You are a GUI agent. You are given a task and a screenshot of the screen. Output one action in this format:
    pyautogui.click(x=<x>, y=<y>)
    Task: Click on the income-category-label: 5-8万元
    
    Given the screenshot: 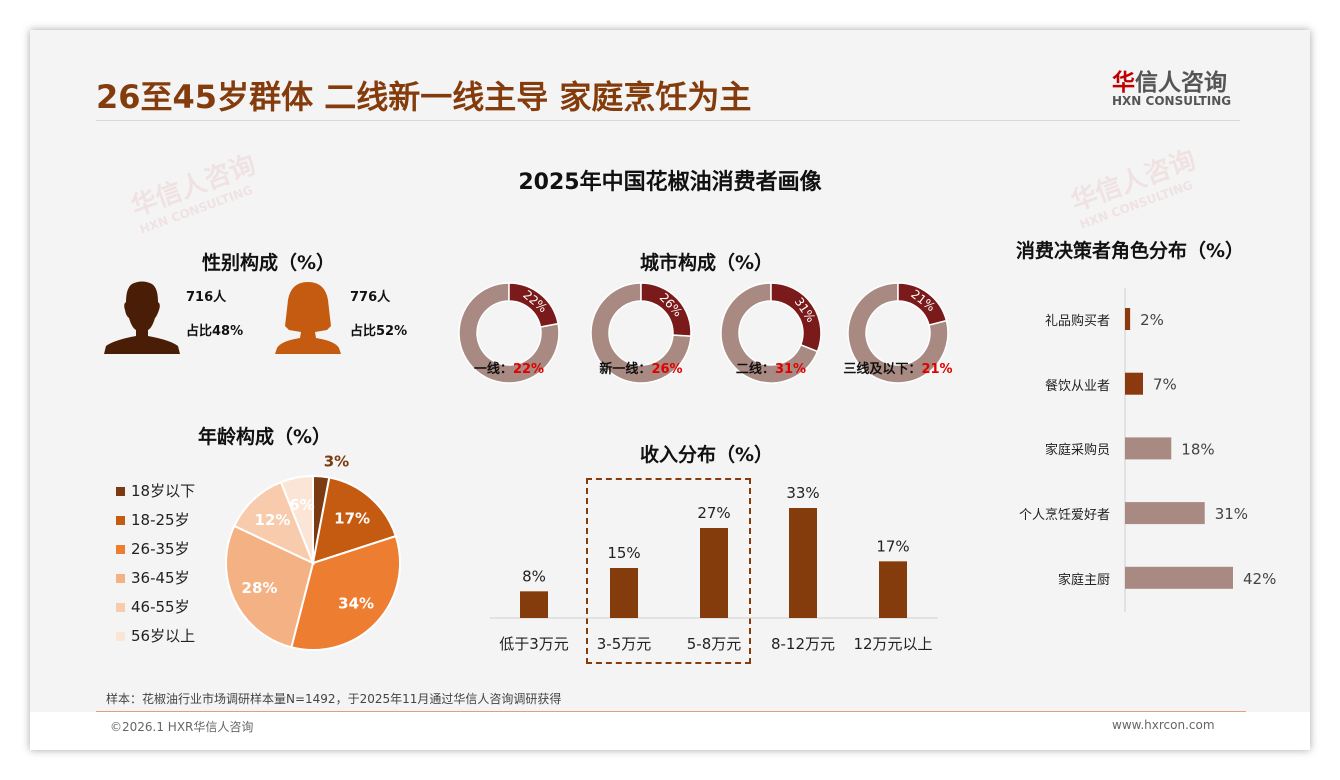 What is the action you would take?
    pyautogui.click(x=714, y=644)
    